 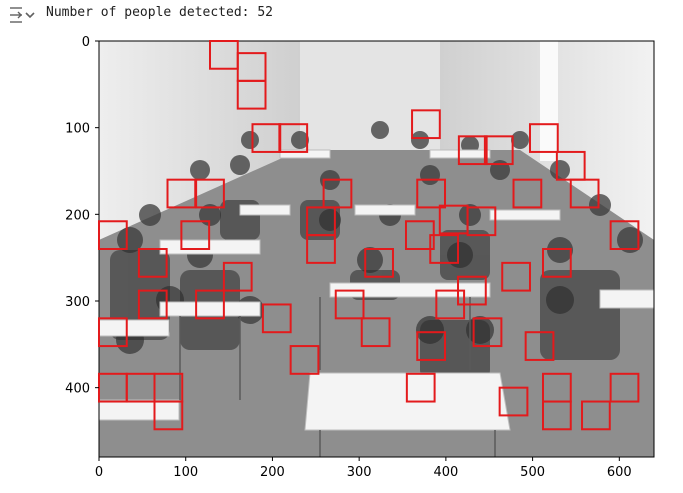 I want to click on x-tick-label: 500, so click(x=532, y=472).